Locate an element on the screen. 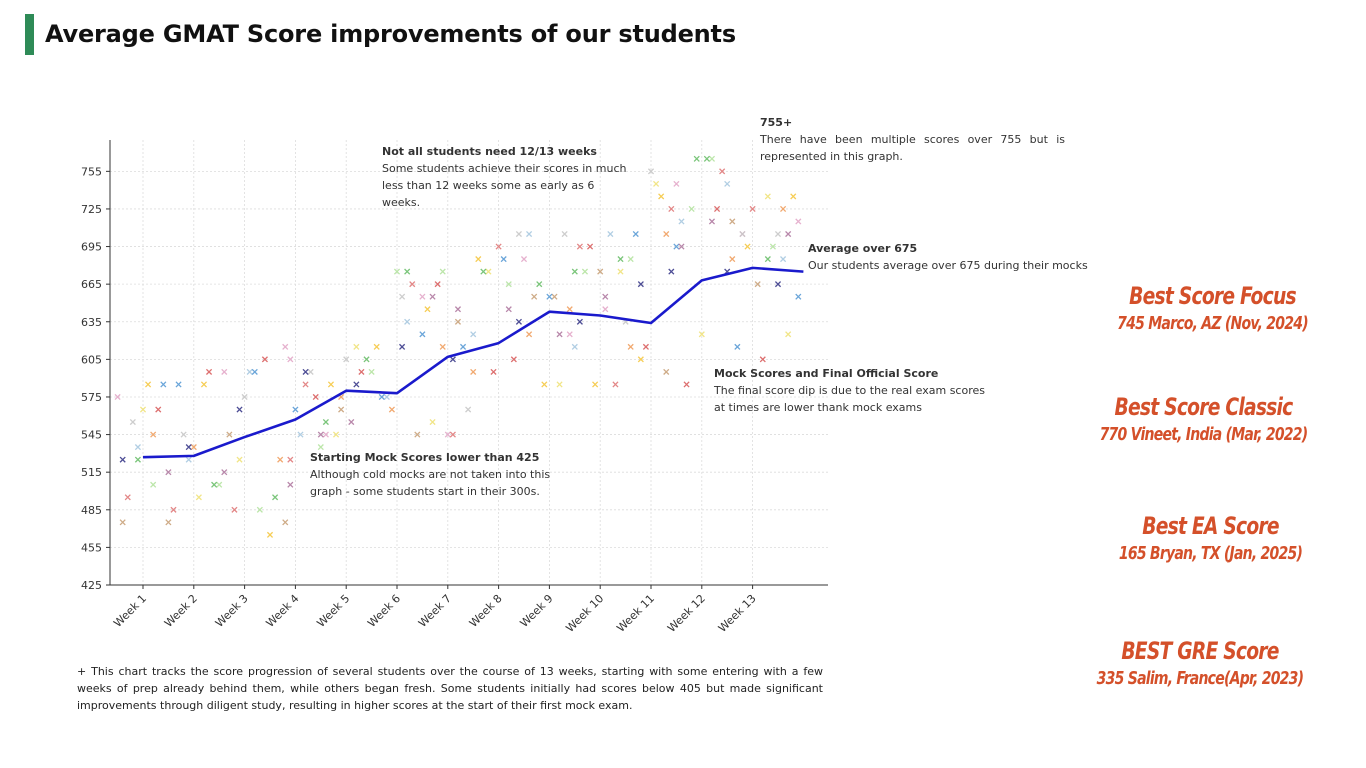 Image resolution: width=1366 pixels, height=768 pixels. x-tick-label: Week 1 is located at coordinates (130, 611).